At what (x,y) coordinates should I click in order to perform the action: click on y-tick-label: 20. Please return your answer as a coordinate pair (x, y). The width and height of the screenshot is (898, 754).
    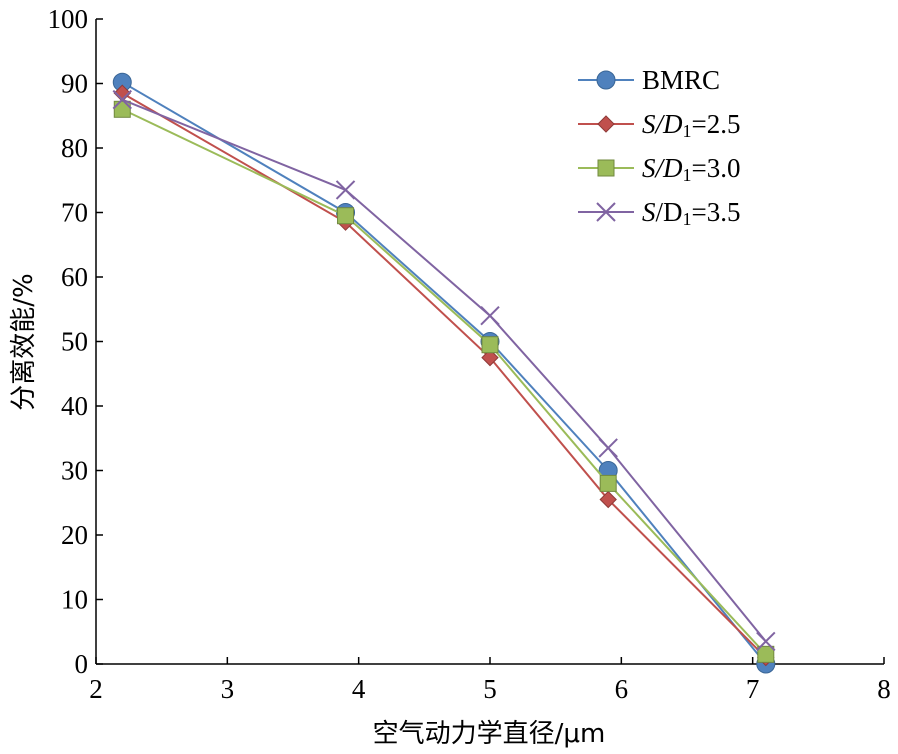
    Looking at the image, I should click on (74, 535).